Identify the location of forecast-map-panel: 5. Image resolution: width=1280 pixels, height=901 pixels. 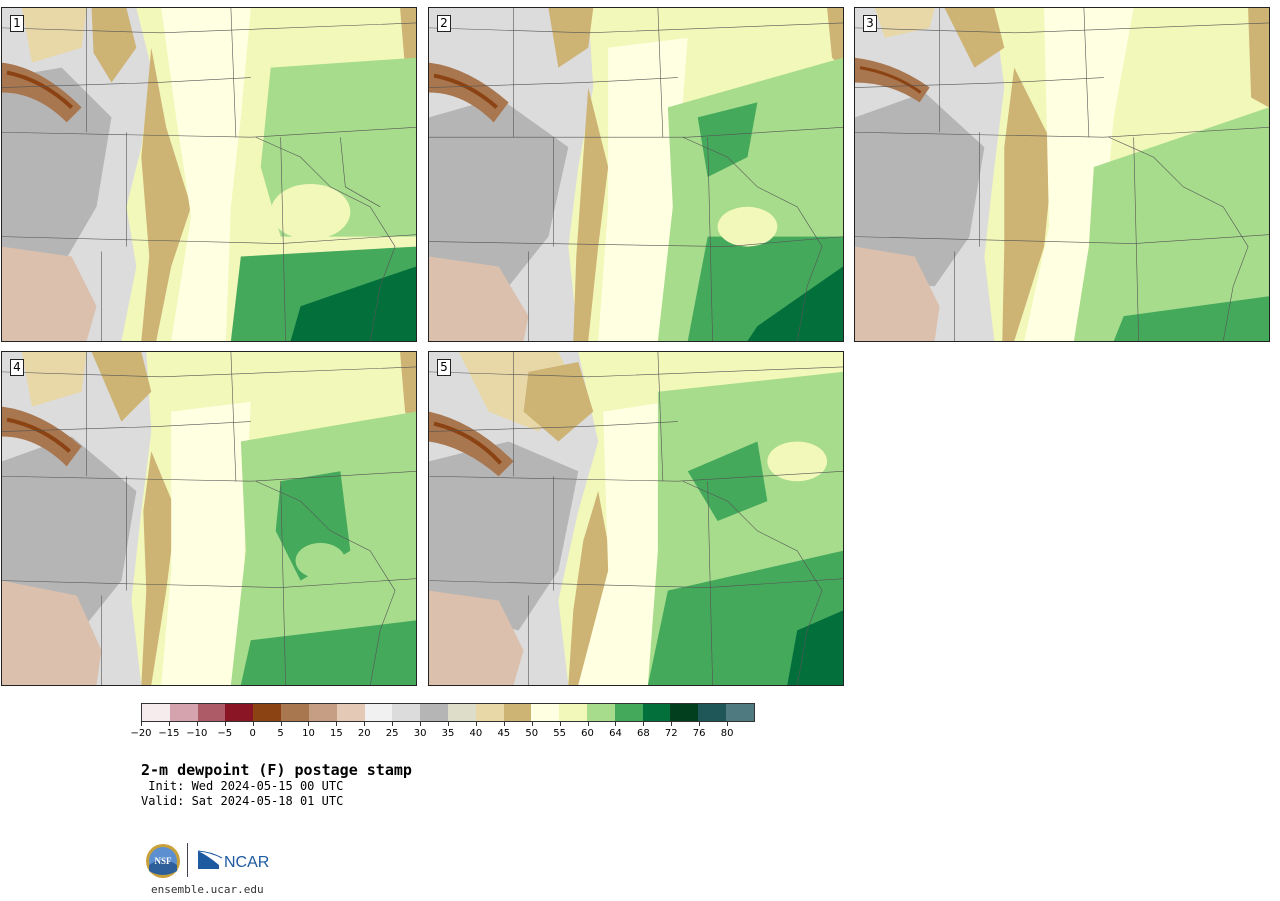
(636, 518).